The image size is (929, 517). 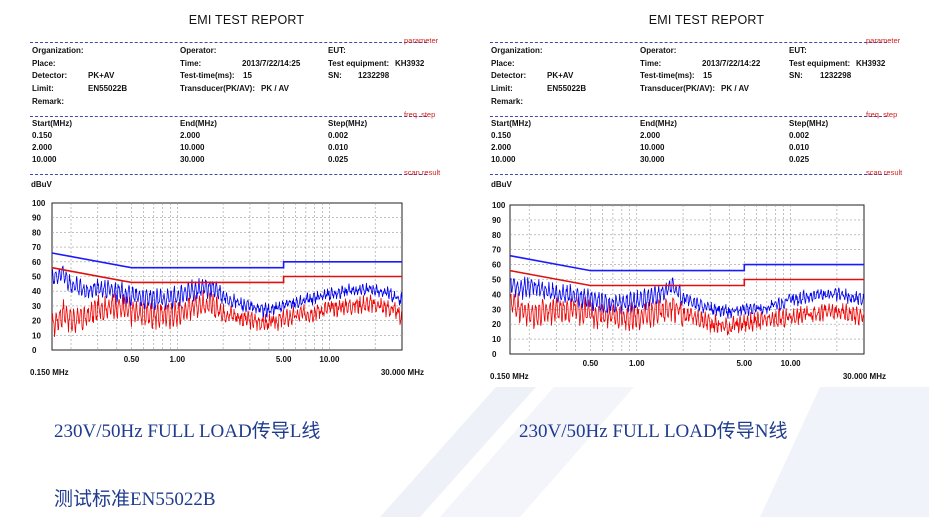 What do you see at coordinates (744, 363) in the screenshot?
I see `x-tick-label: 5.00` at bounding box center [744, 363].